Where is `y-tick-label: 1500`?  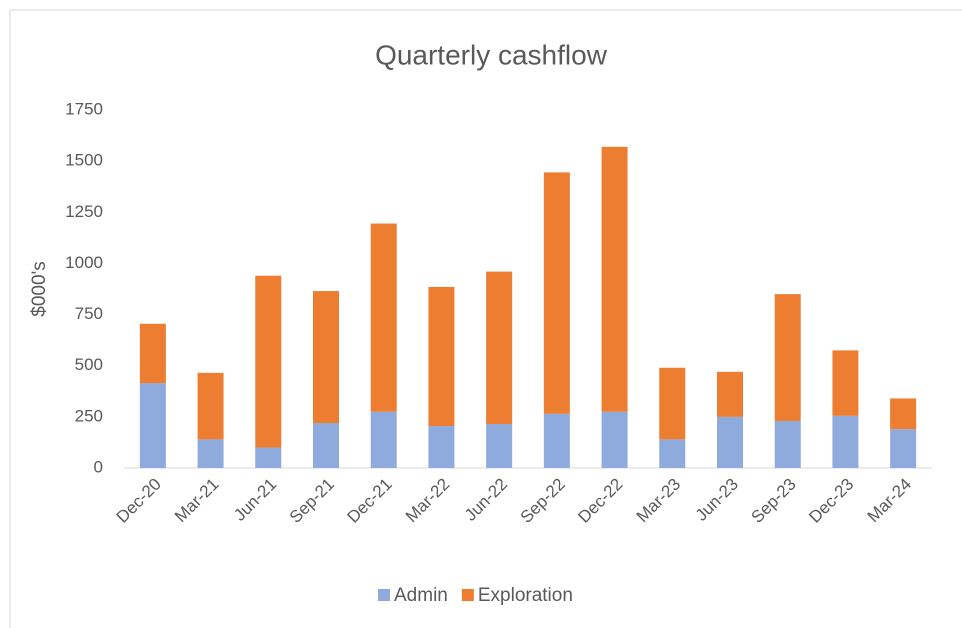 y-tick-label: 1500 is located at coordinates (84, 160).